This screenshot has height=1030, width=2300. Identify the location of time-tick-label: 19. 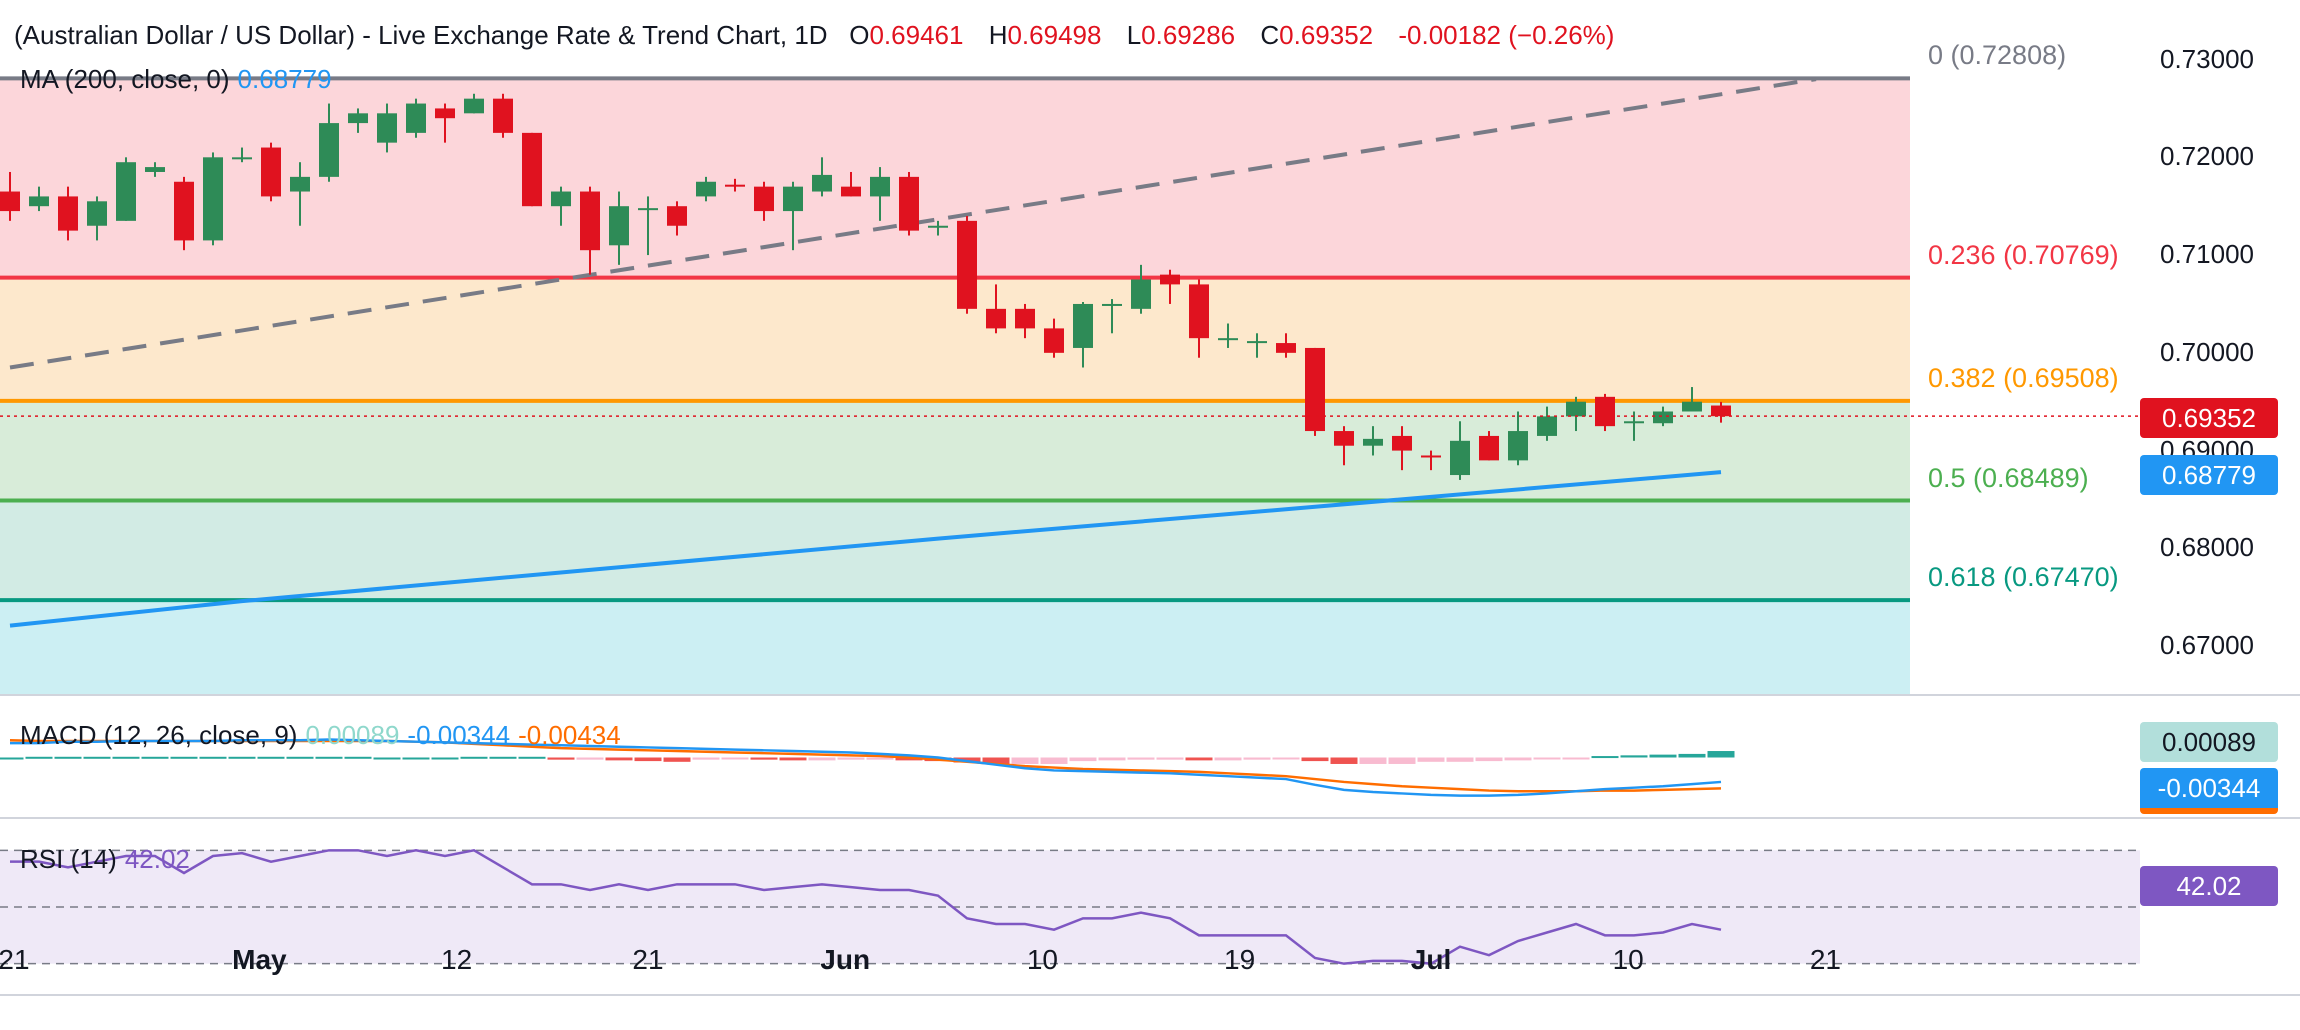
(1240, 959).